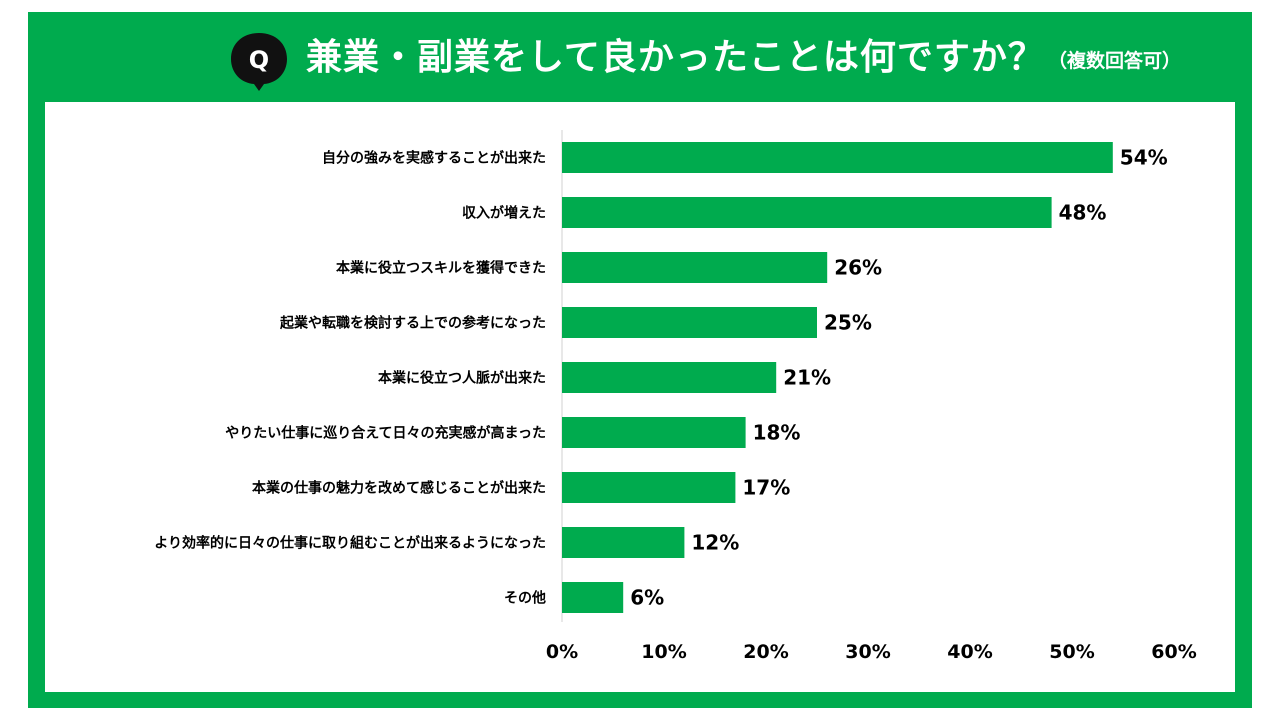  I want to click on category-label: 本業に役立つスキルを獲得できた, so click(441, 268).